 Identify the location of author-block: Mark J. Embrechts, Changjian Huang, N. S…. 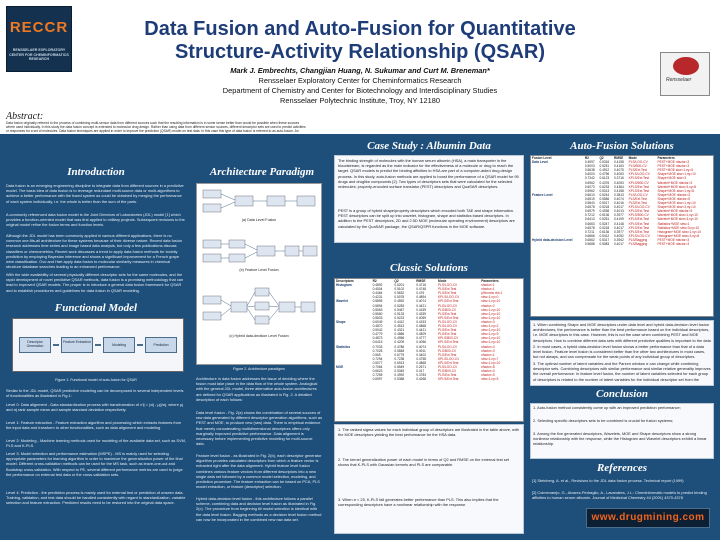
(360, 86).